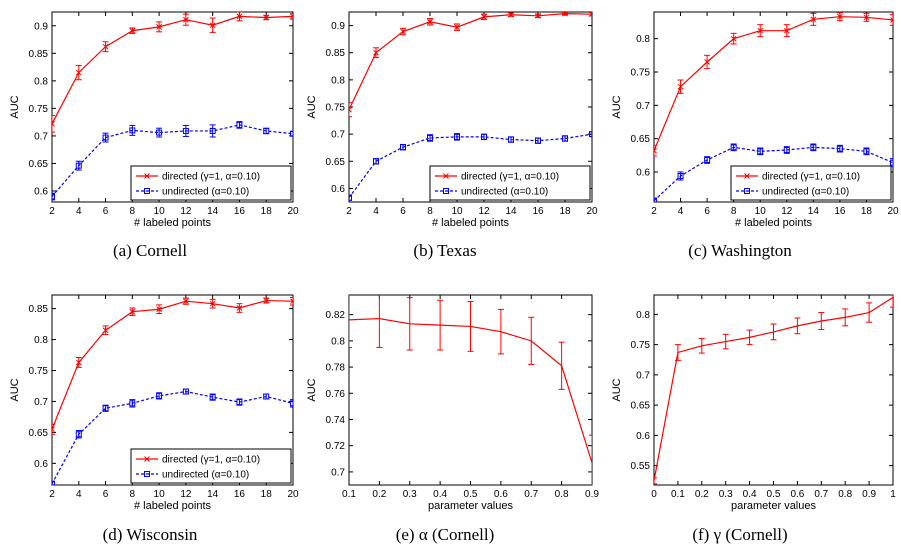 The height and width of the screenshot is (548, 901). Describe the element at coordinates (531, 494) in the screenshot. I see `x-tick-label: 0.7` at that location.